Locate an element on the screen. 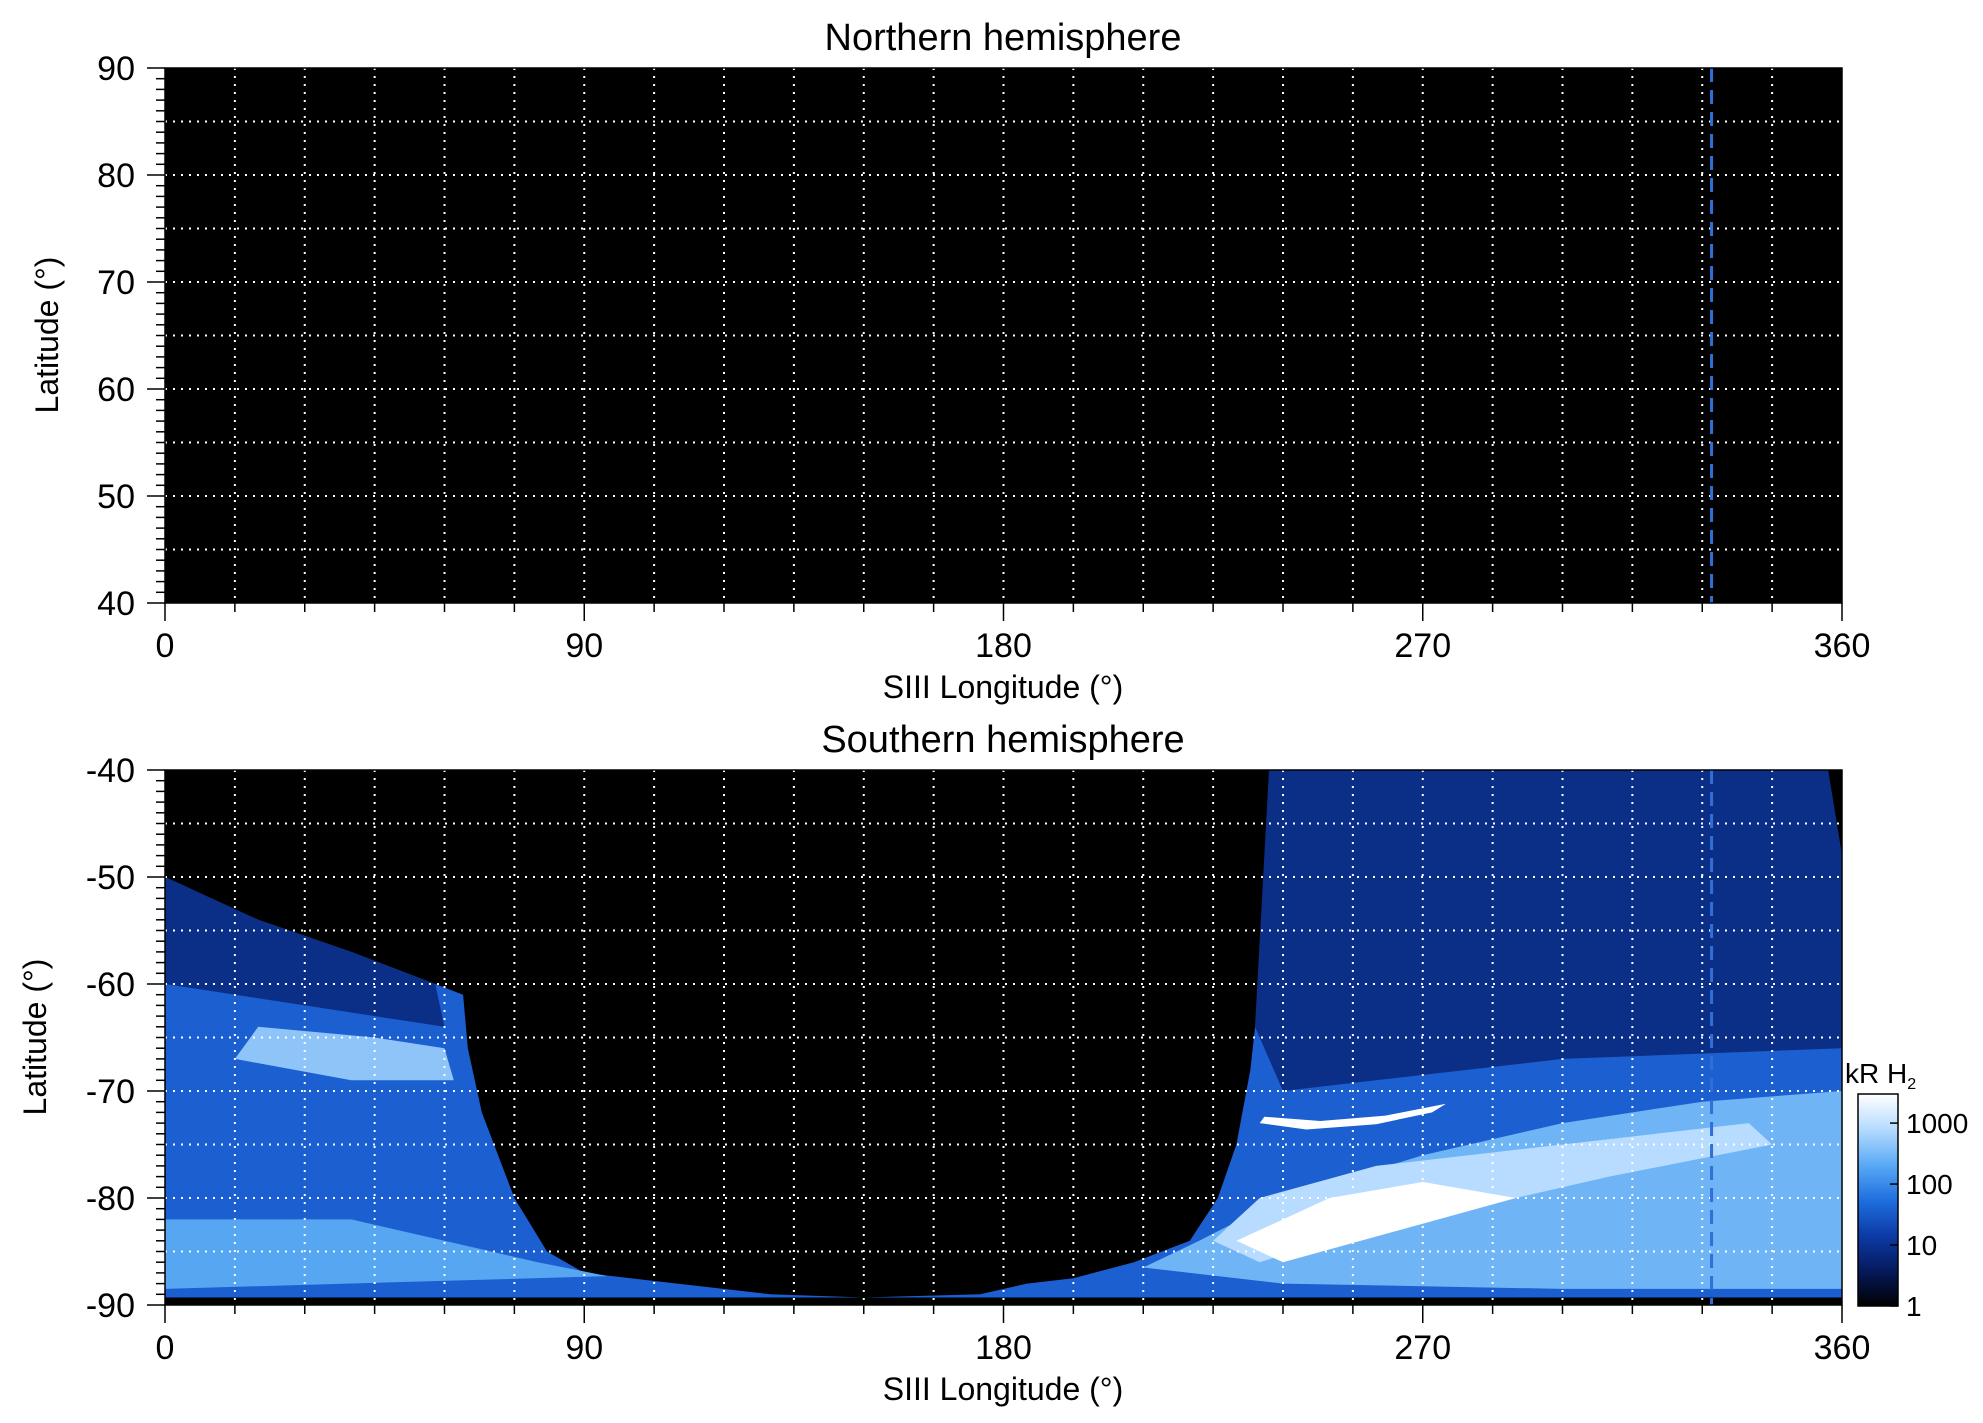 This screenshot has height=1423, width=1983. colorbar-label-main: kR H is located at coordinates (1876, 1073).